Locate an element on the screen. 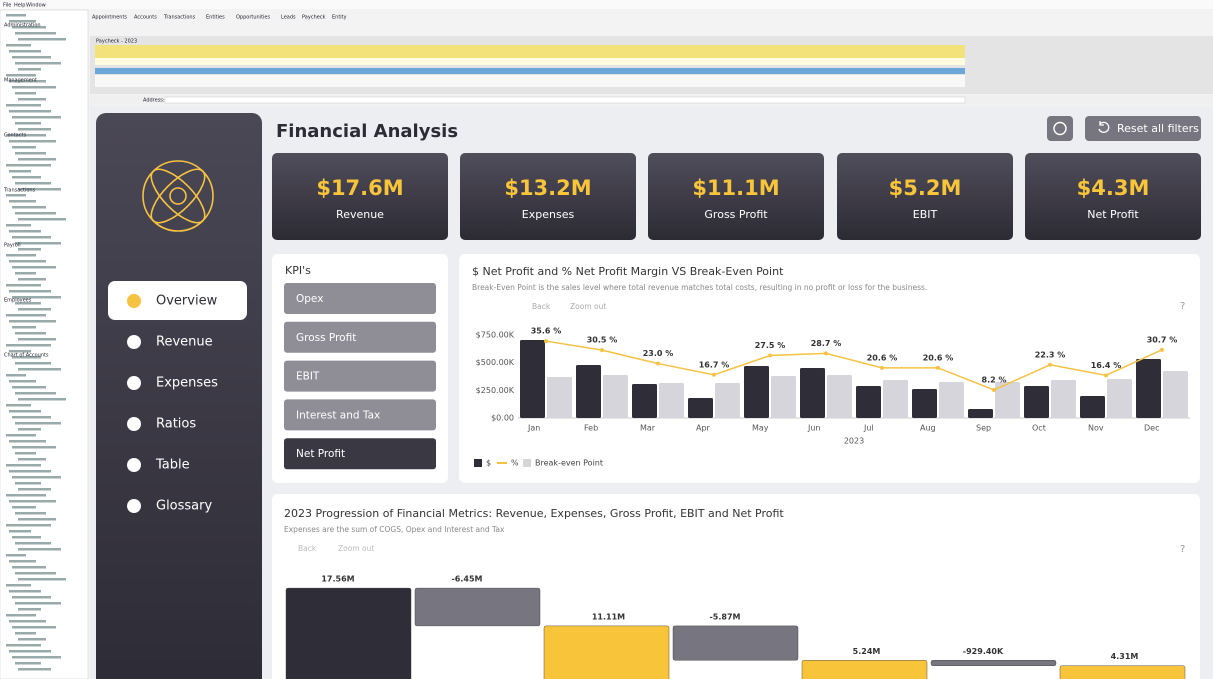 The width and height of the screenshot is (1213, 679). kpi-label: Net Profit is located at coordinates (1113, 214).